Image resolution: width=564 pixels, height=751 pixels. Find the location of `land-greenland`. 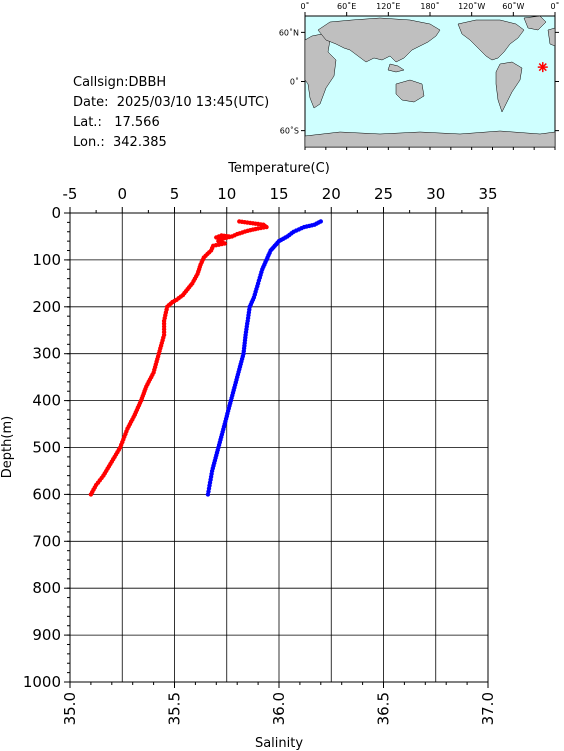

land-greenland is located at coordinates (535, 23).